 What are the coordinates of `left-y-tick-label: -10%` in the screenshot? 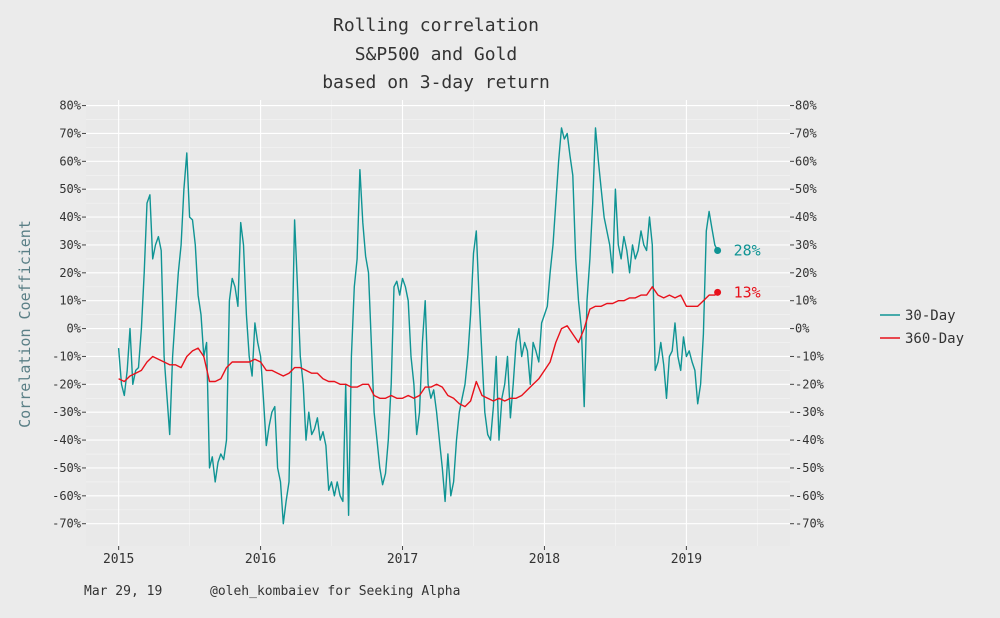 It's located at (67, 356).